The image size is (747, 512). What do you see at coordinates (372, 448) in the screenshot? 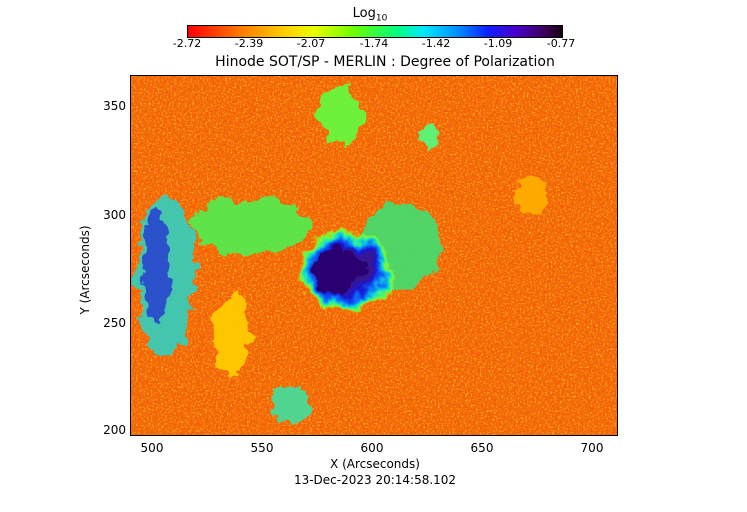
I see `x-tick: 600` at bounding box center [372, 448].